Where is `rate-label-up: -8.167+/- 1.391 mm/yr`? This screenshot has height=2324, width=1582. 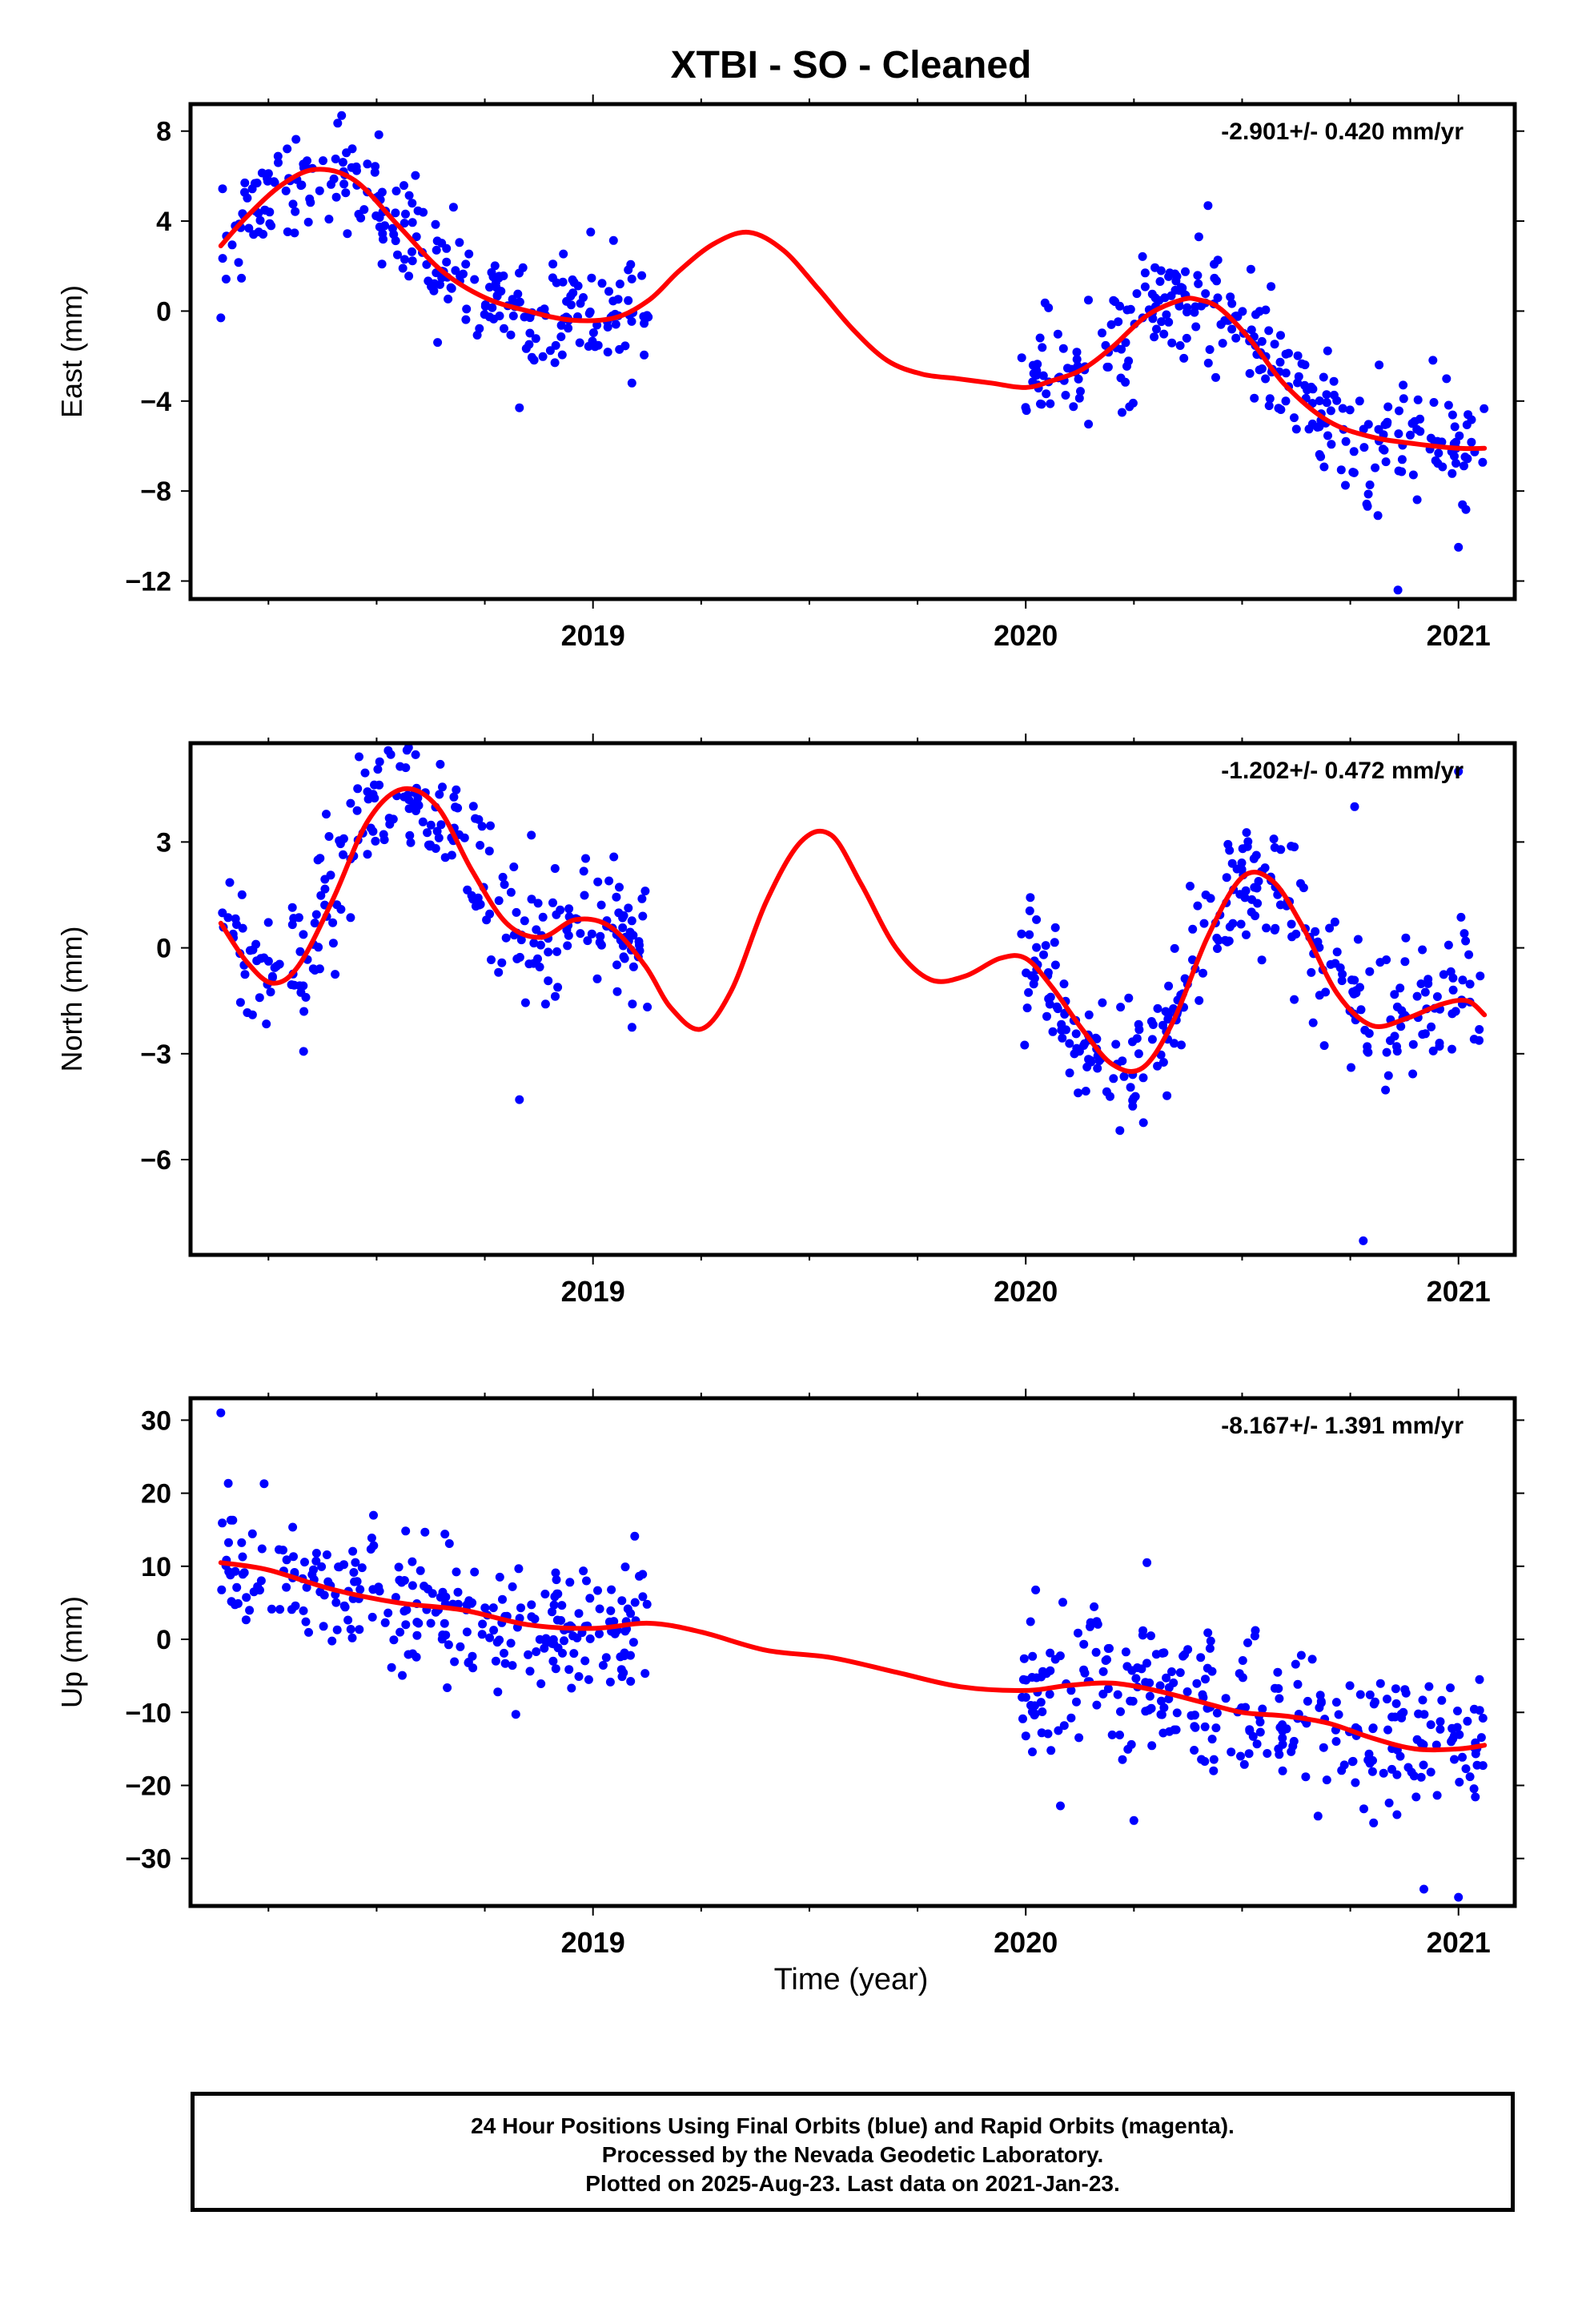
rate-label-up: -8.167+/- 1.391 mm/yr is located at coordinates (1342, 1426).